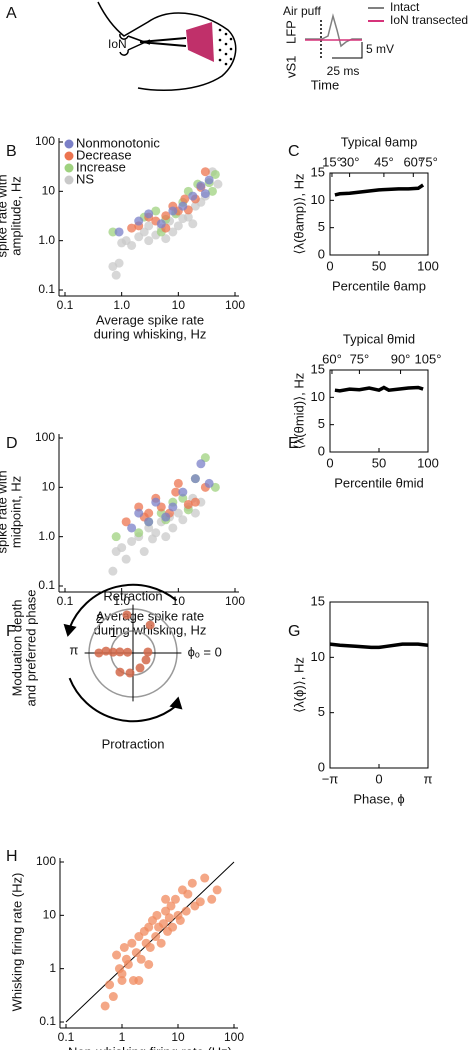 The width and height of the screenshot is (474, 1050). I want to click on top-label: Retraction, so click(132, 595).